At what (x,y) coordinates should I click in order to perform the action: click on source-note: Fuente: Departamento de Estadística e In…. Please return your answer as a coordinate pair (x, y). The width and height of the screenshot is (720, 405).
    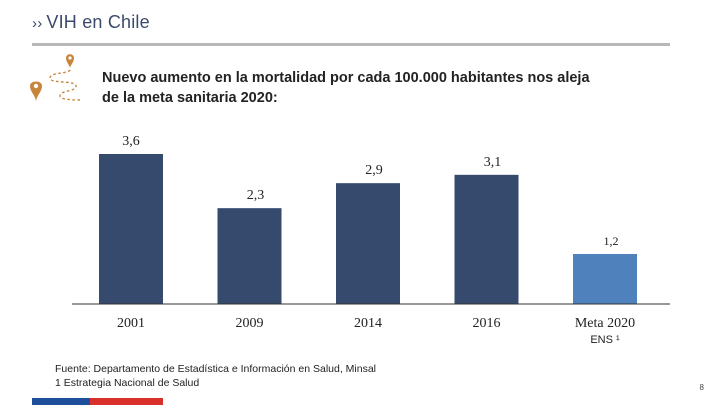
    Looking at the image, I should click on (215, 376).